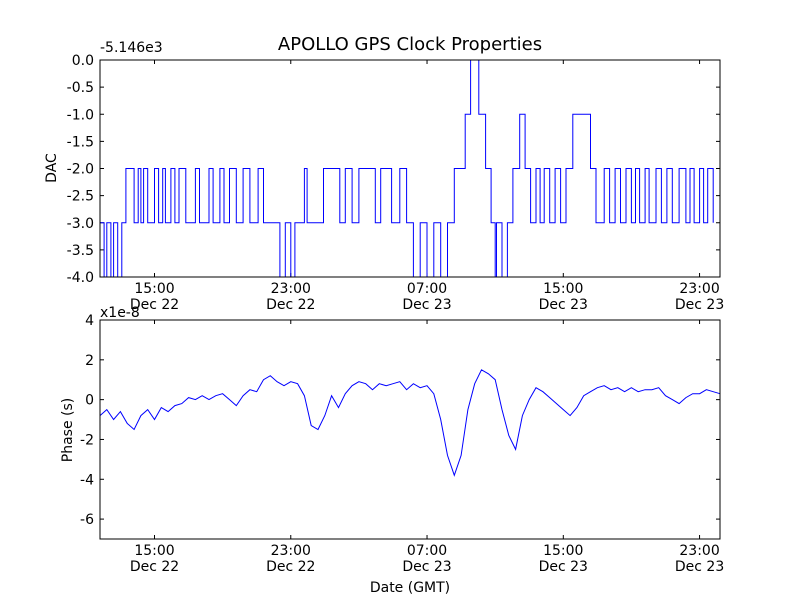  Describe the element at coordinates (80, 251) in the screenshot. I see `dac-ytick-label: -3.5` at that location.